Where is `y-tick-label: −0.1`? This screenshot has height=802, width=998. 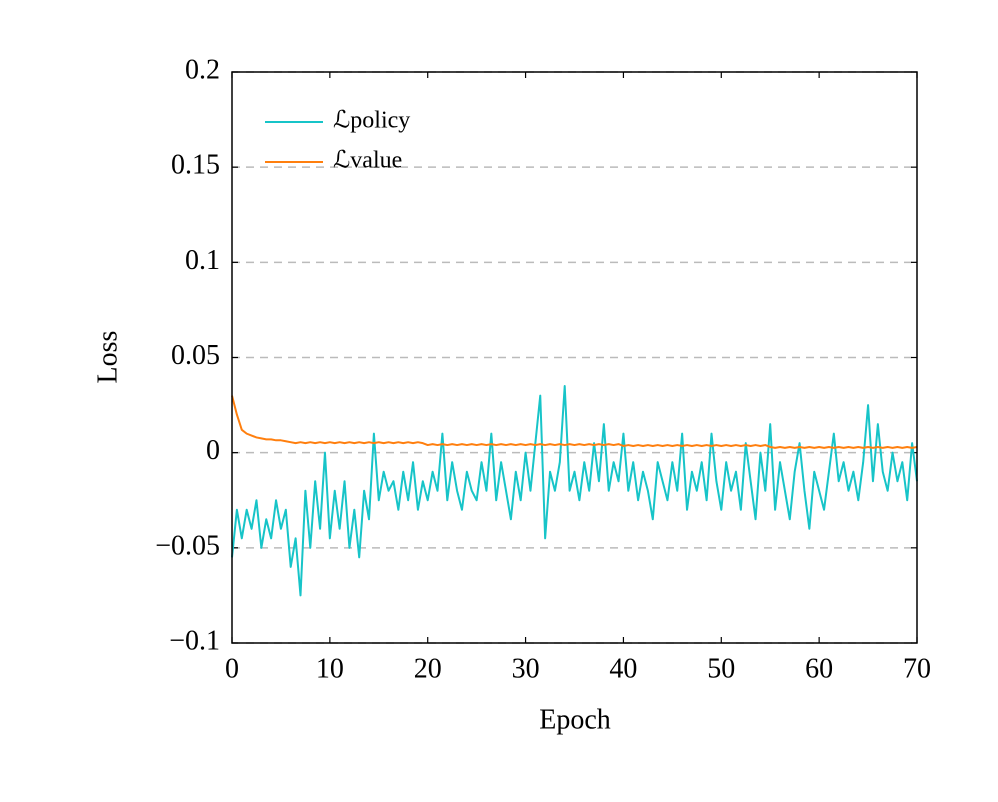 y-tick-label: −0.1 is located at coordinates (194, 640).